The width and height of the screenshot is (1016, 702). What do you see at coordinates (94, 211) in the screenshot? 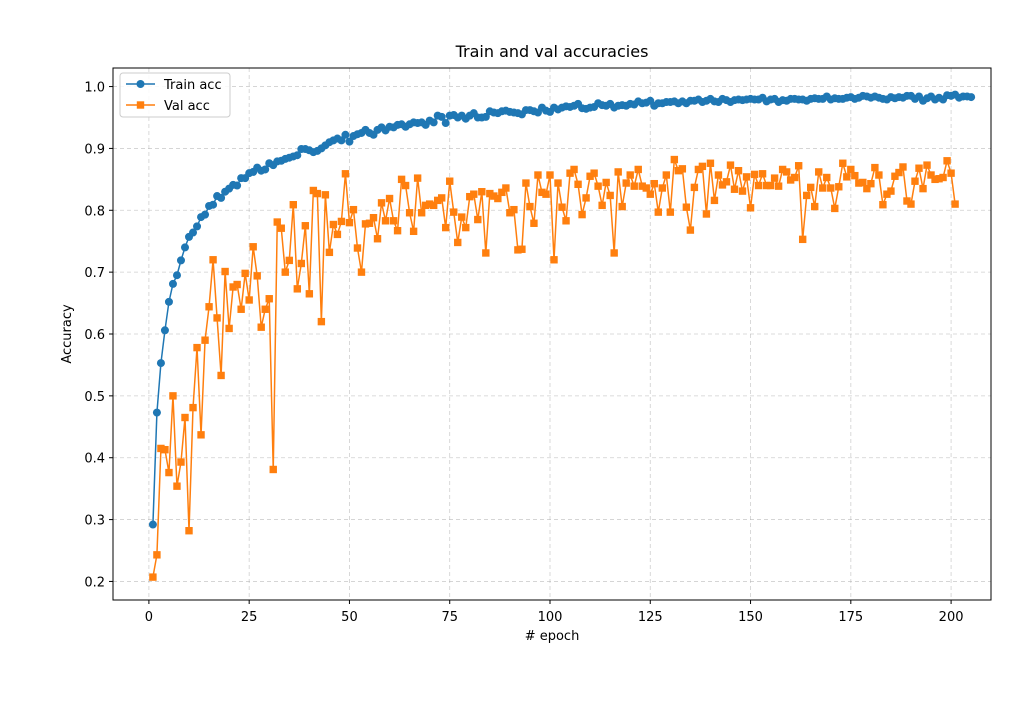
I see `y-tick-label: 0.8` at bounding box center [94, 211].